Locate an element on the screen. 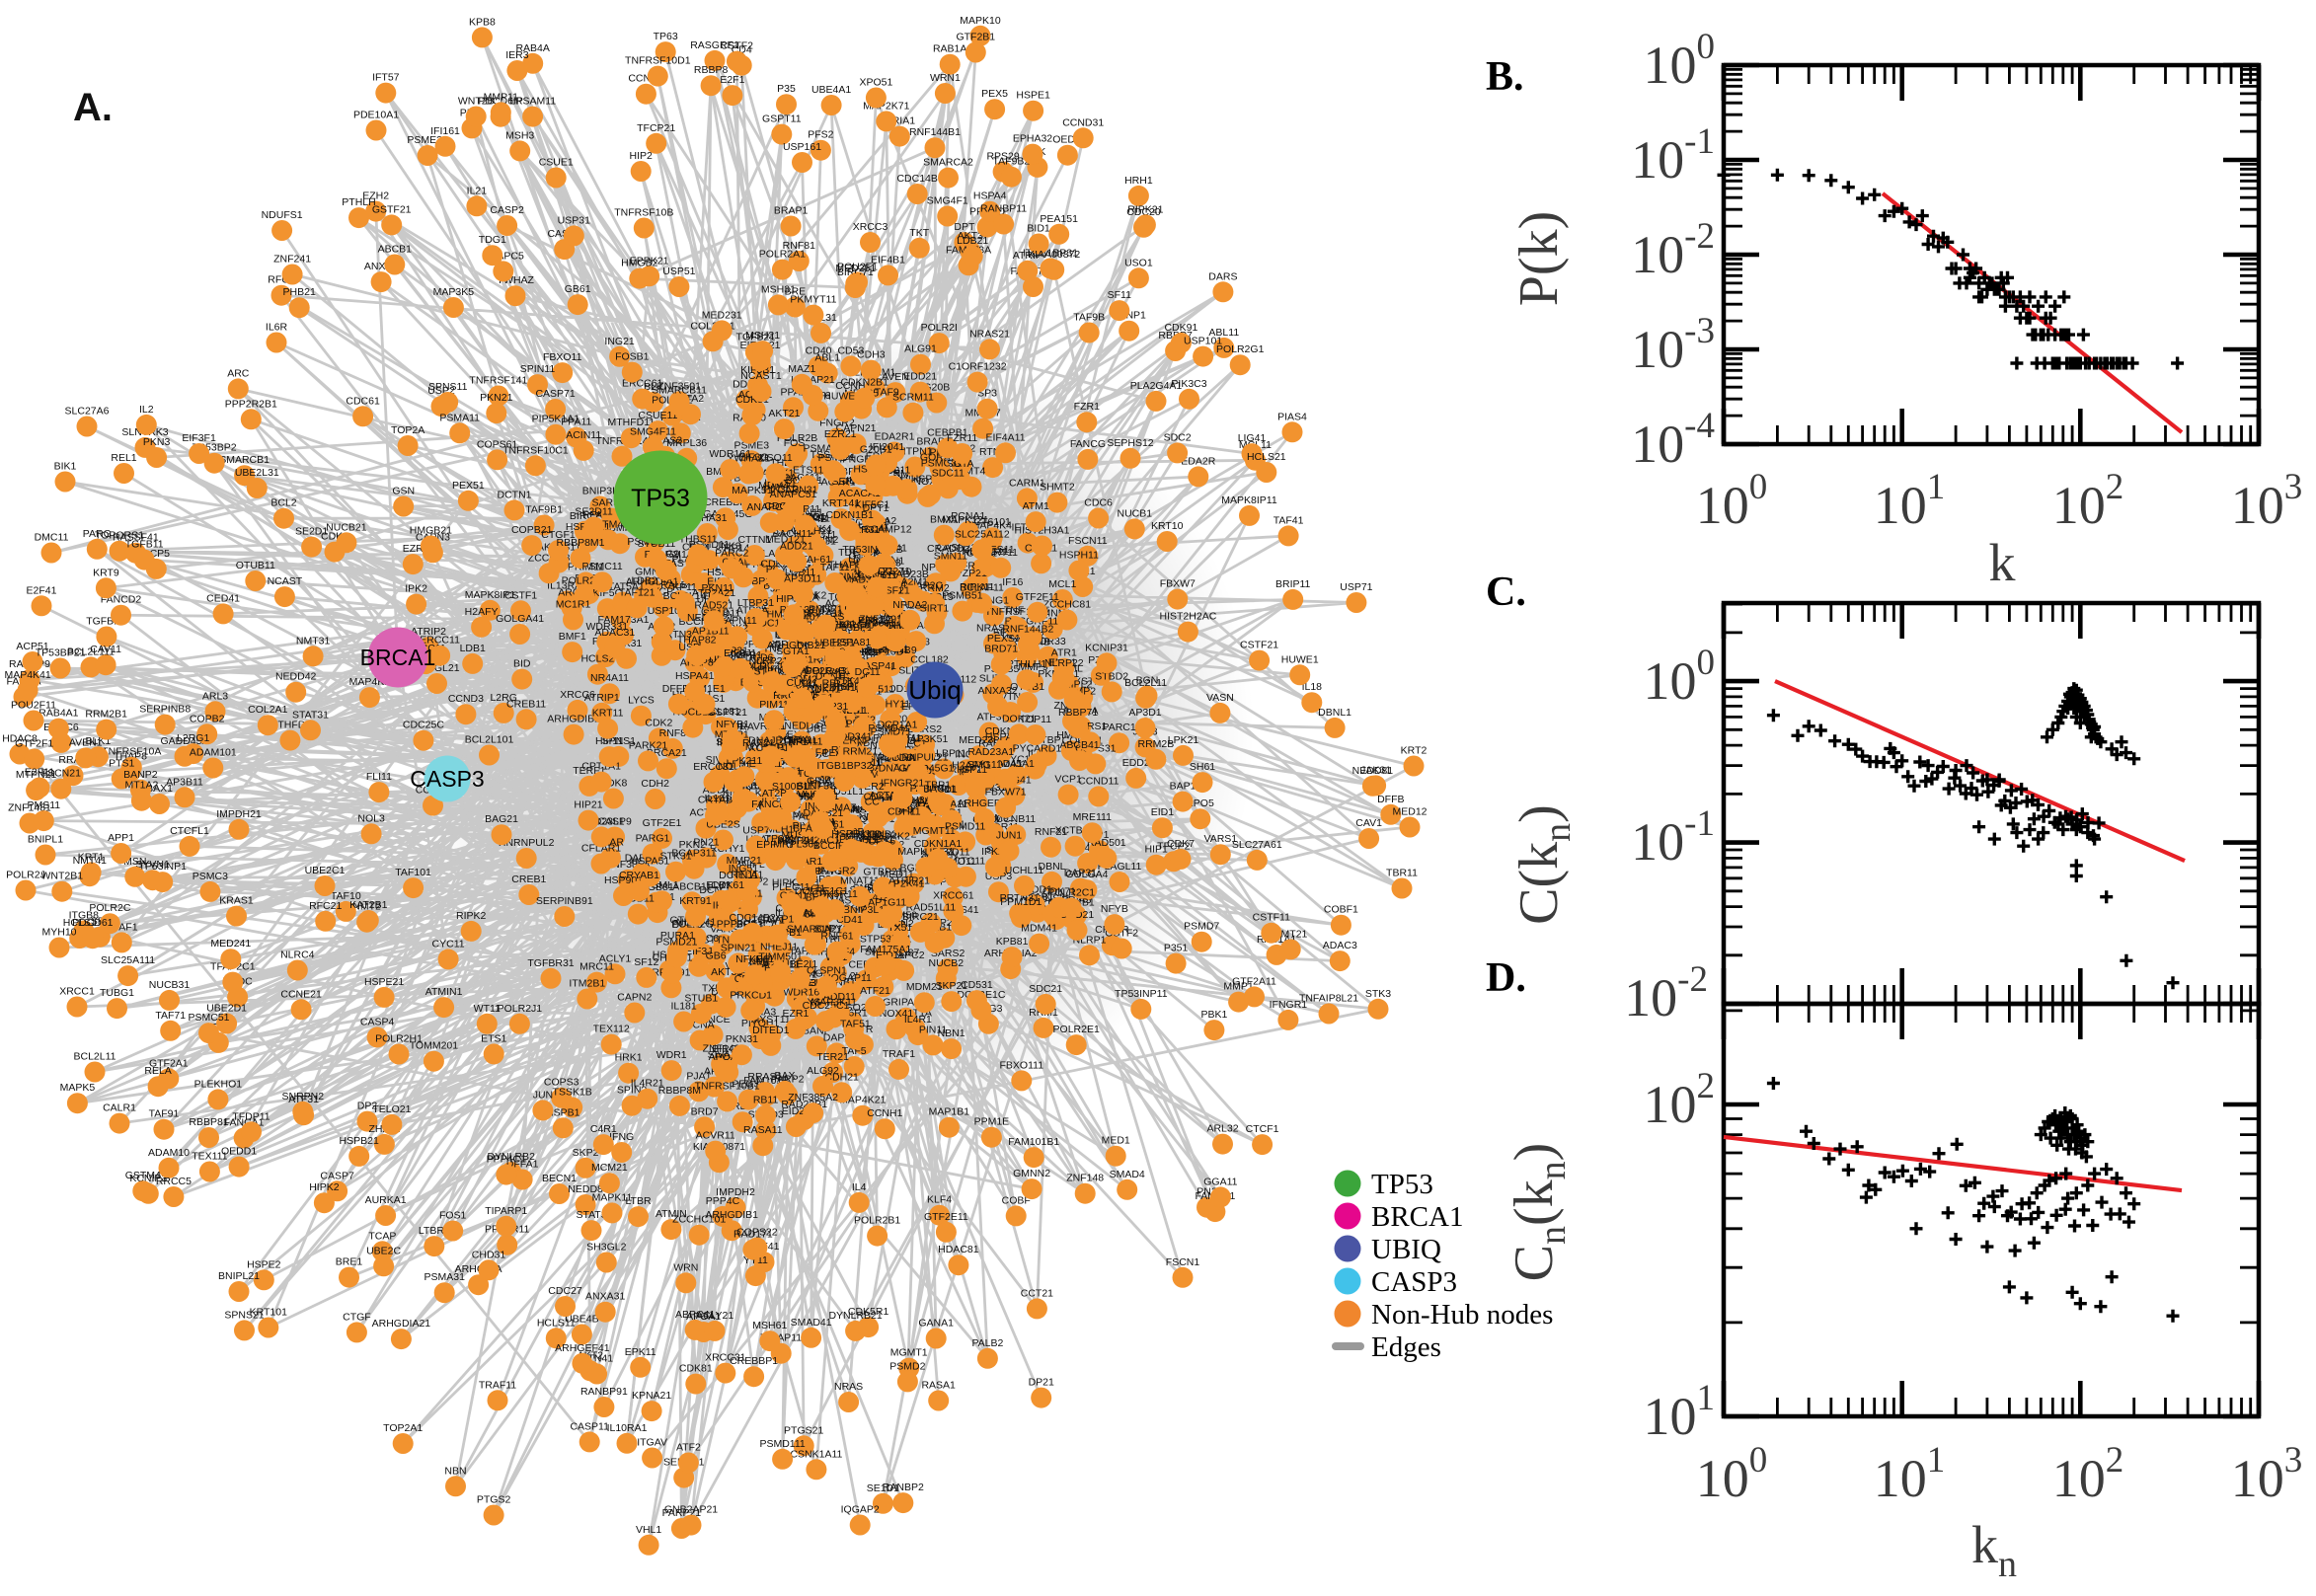 The width and height of the screenshot is (2316, 1596). svg-text: BRE1 is located at coordinates (350, 1262).